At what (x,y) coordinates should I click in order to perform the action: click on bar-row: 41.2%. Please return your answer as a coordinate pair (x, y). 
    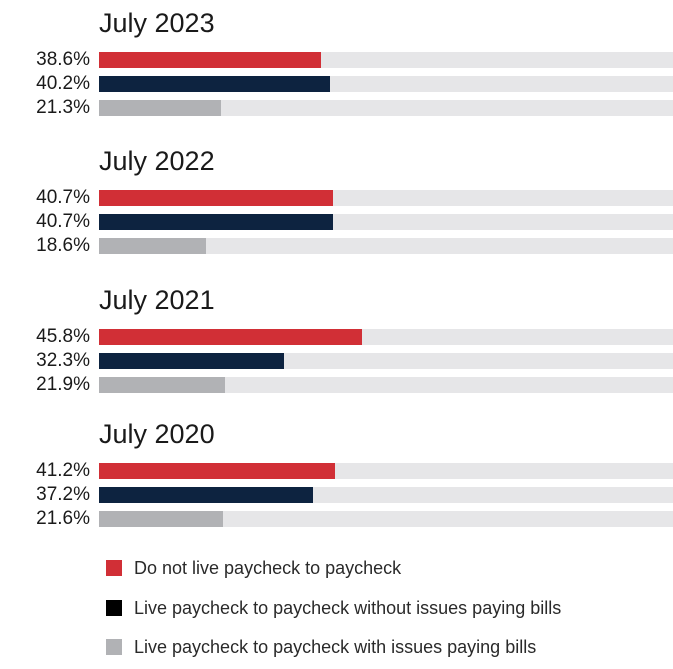
    Looking at the image, I should click on (336, 471).